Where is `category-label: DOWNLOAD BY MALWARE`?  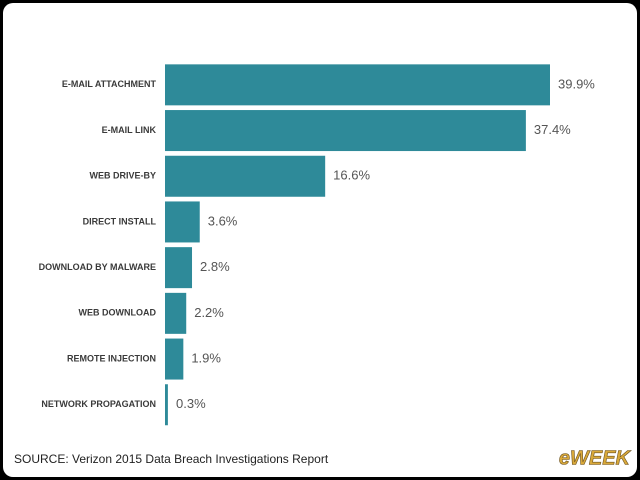
category-label: DOWNLOAD BY MALWARE is located at coordinates (97, 267).